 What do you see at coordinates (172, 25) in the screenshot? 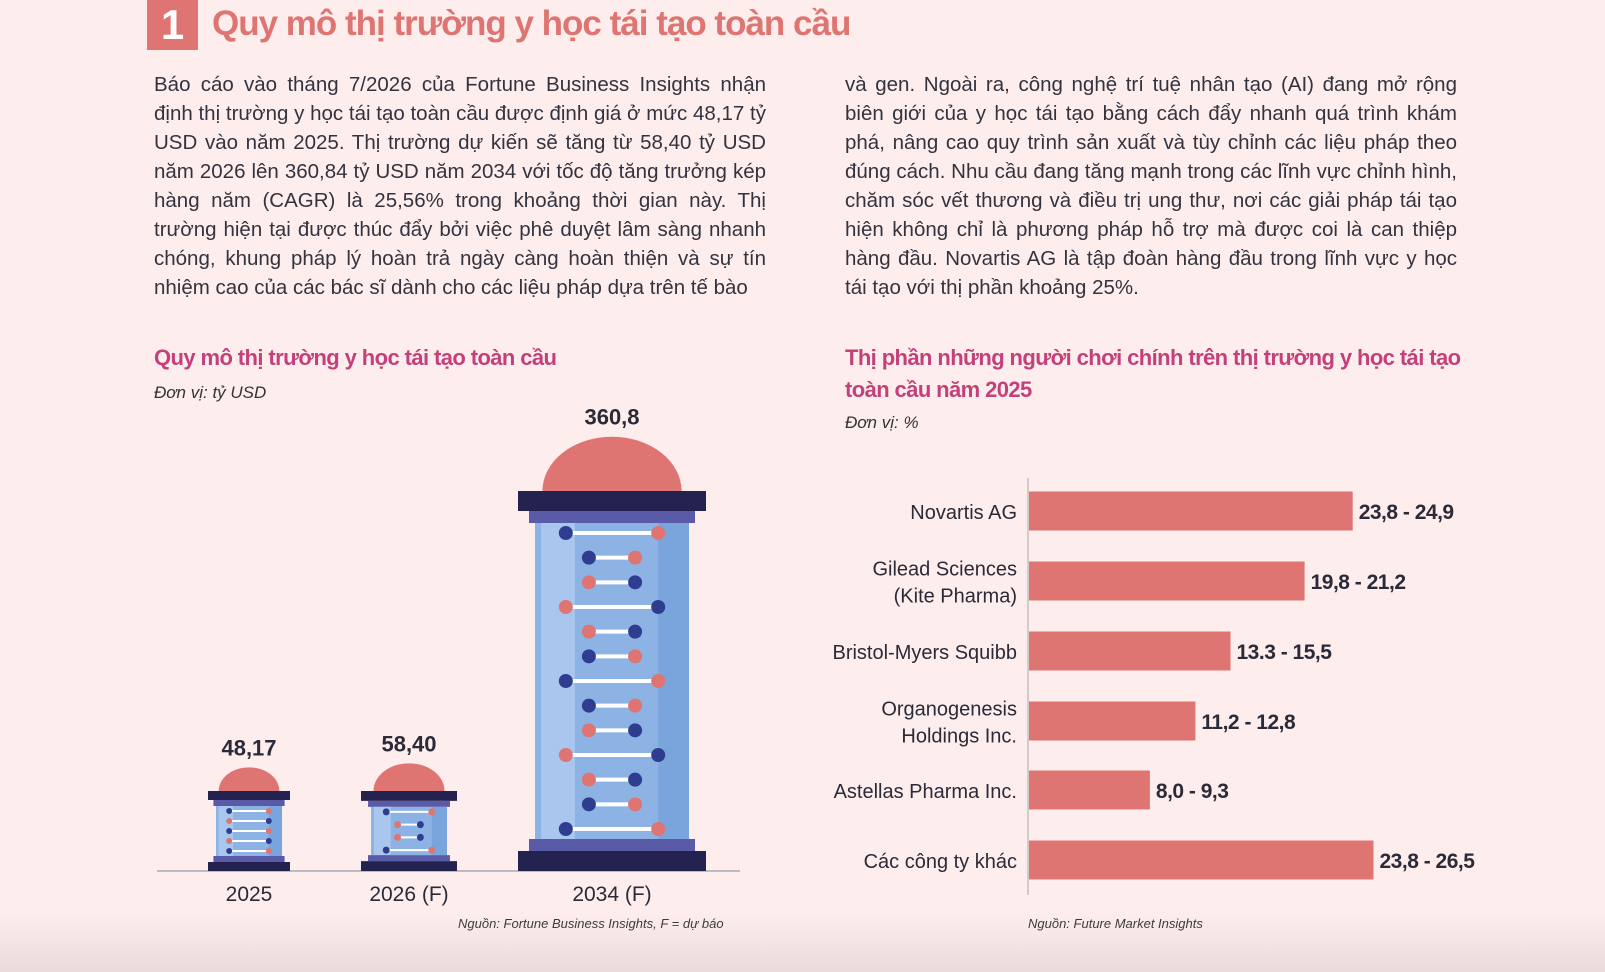
I see `section-number: 1` at bounding box center [172, 25].